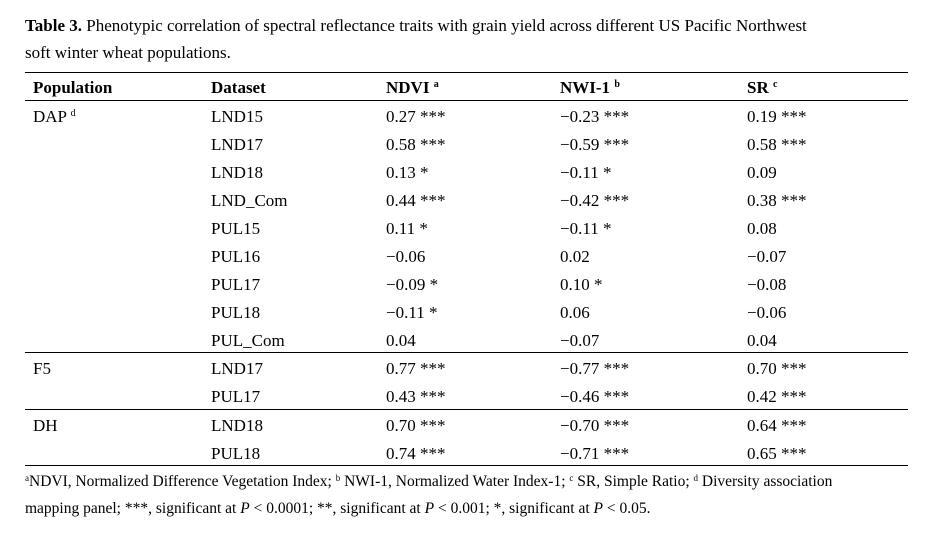 This screenshot has width=934, height=536. What do you see at coordinates (412, 87) in the screenshot?
I see `header-ndvi: NDVI a` at bounding box center [412, 87].